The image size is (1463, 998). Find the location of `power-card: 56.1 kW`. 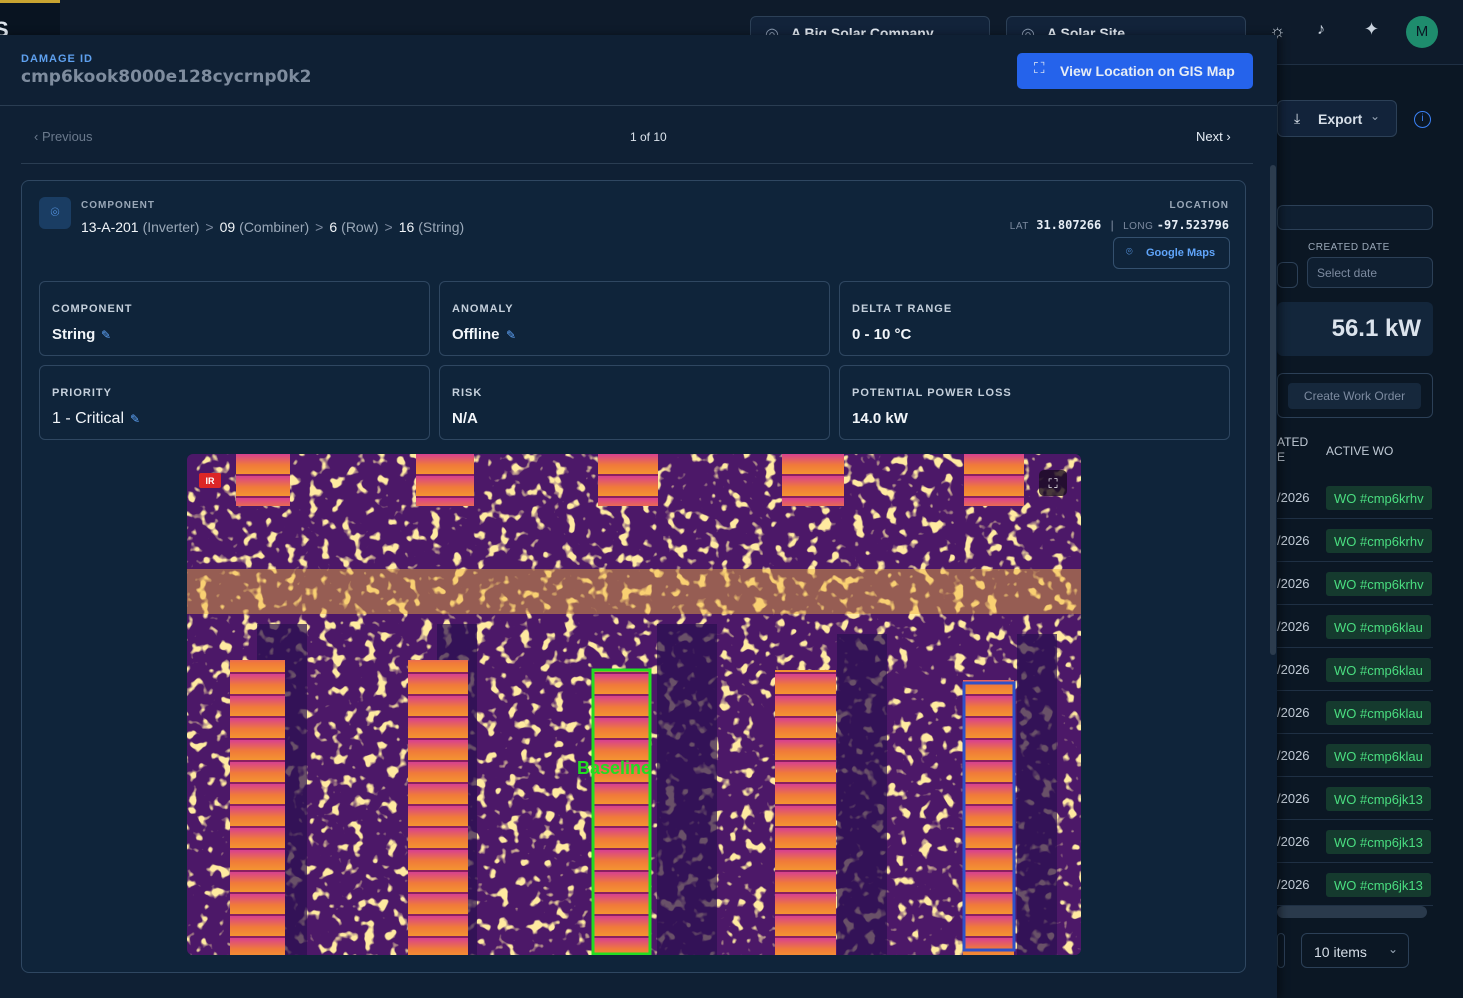

power-card: 56.1 kW is located at coordinates (1355, 329).